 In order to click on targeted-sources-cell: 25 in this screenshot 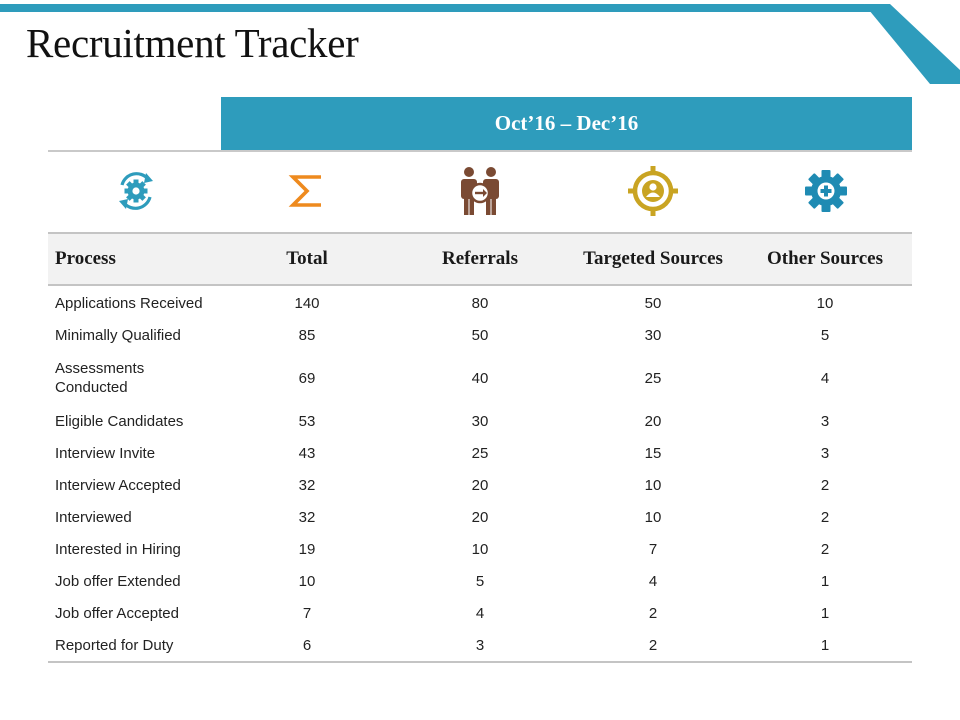, I will do `click(653, 378)`.